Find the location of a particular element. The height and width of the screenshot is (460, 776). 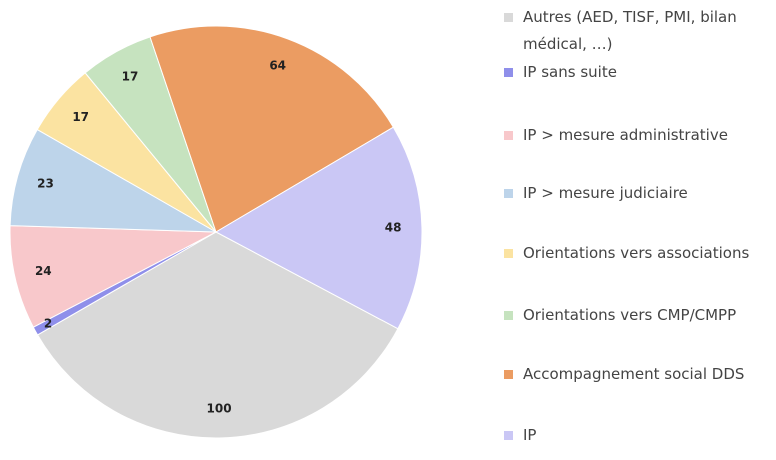

legend-item: IP > mesure judiciaire is located at coordinates (636, 193).